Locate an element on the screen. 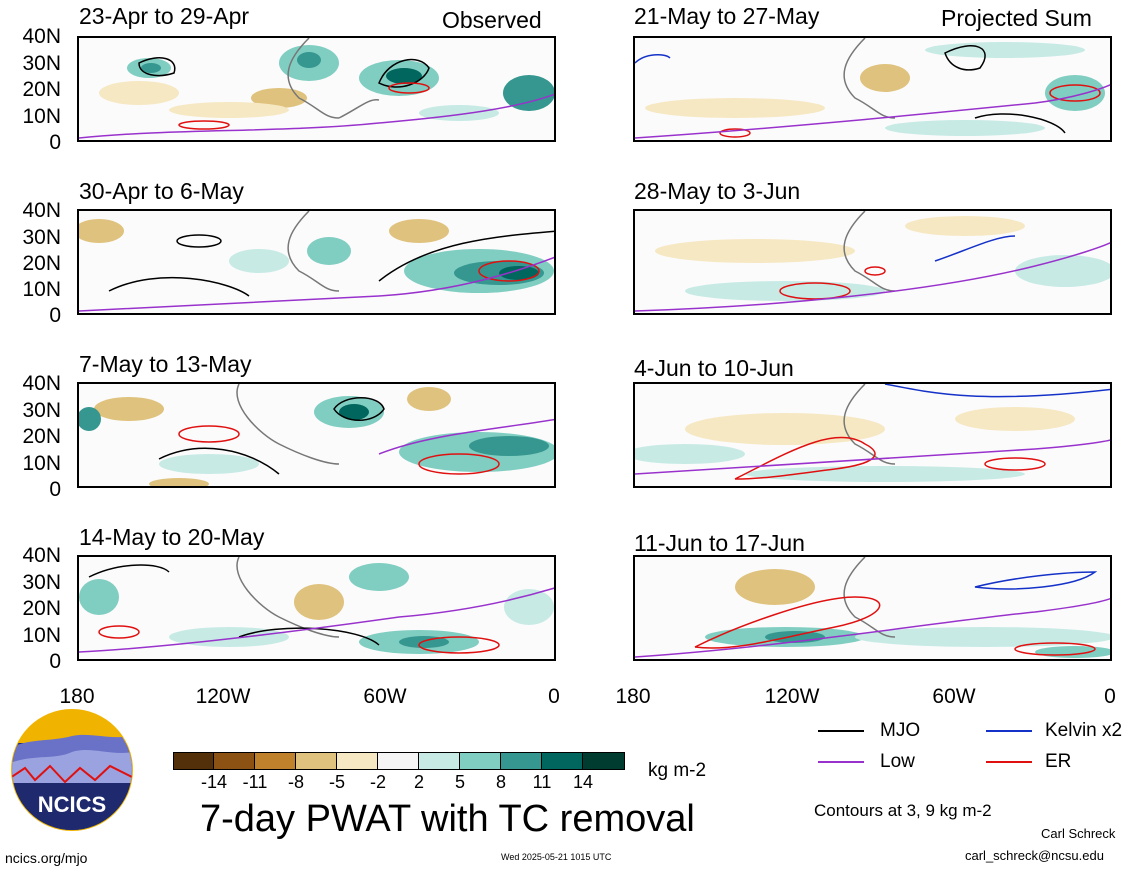 This screenshot has height=871, width=1135. ncics-logo: NCICS is located at coordinates (72, 770).